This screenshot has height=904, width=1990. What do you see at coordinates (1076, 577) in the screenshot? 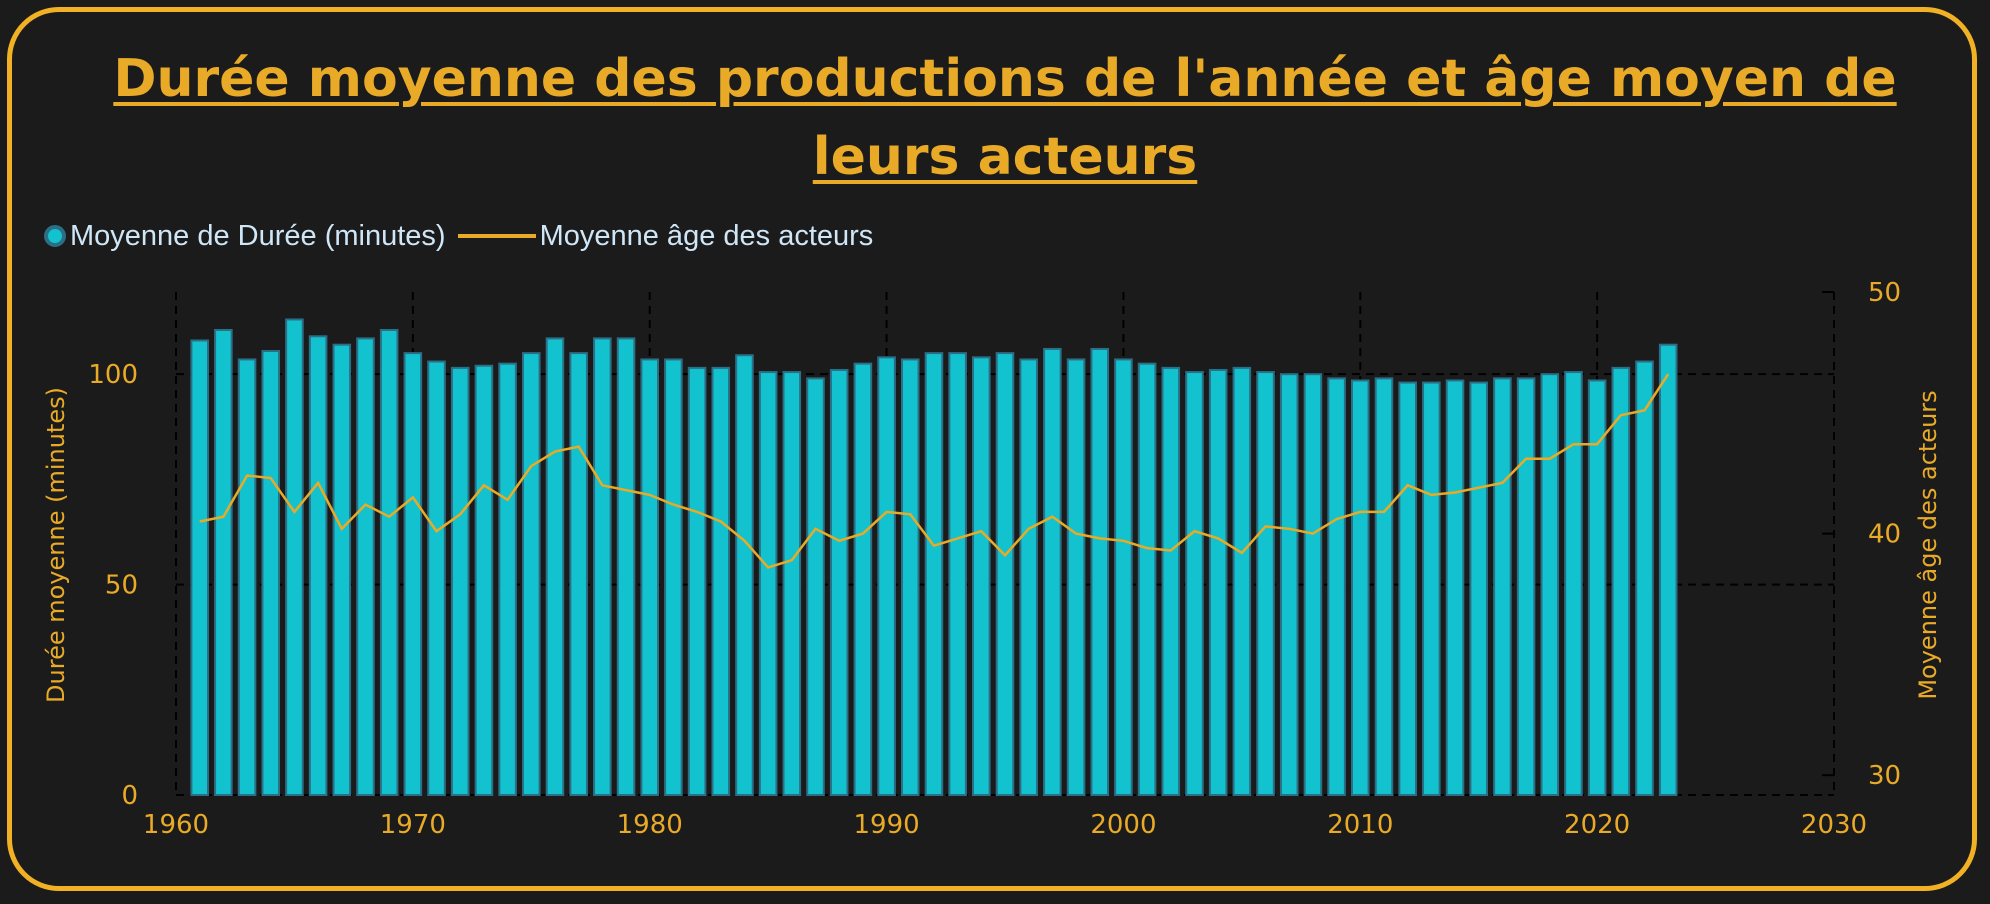
I see `bar-1998` at bounding box center [1076, 577].